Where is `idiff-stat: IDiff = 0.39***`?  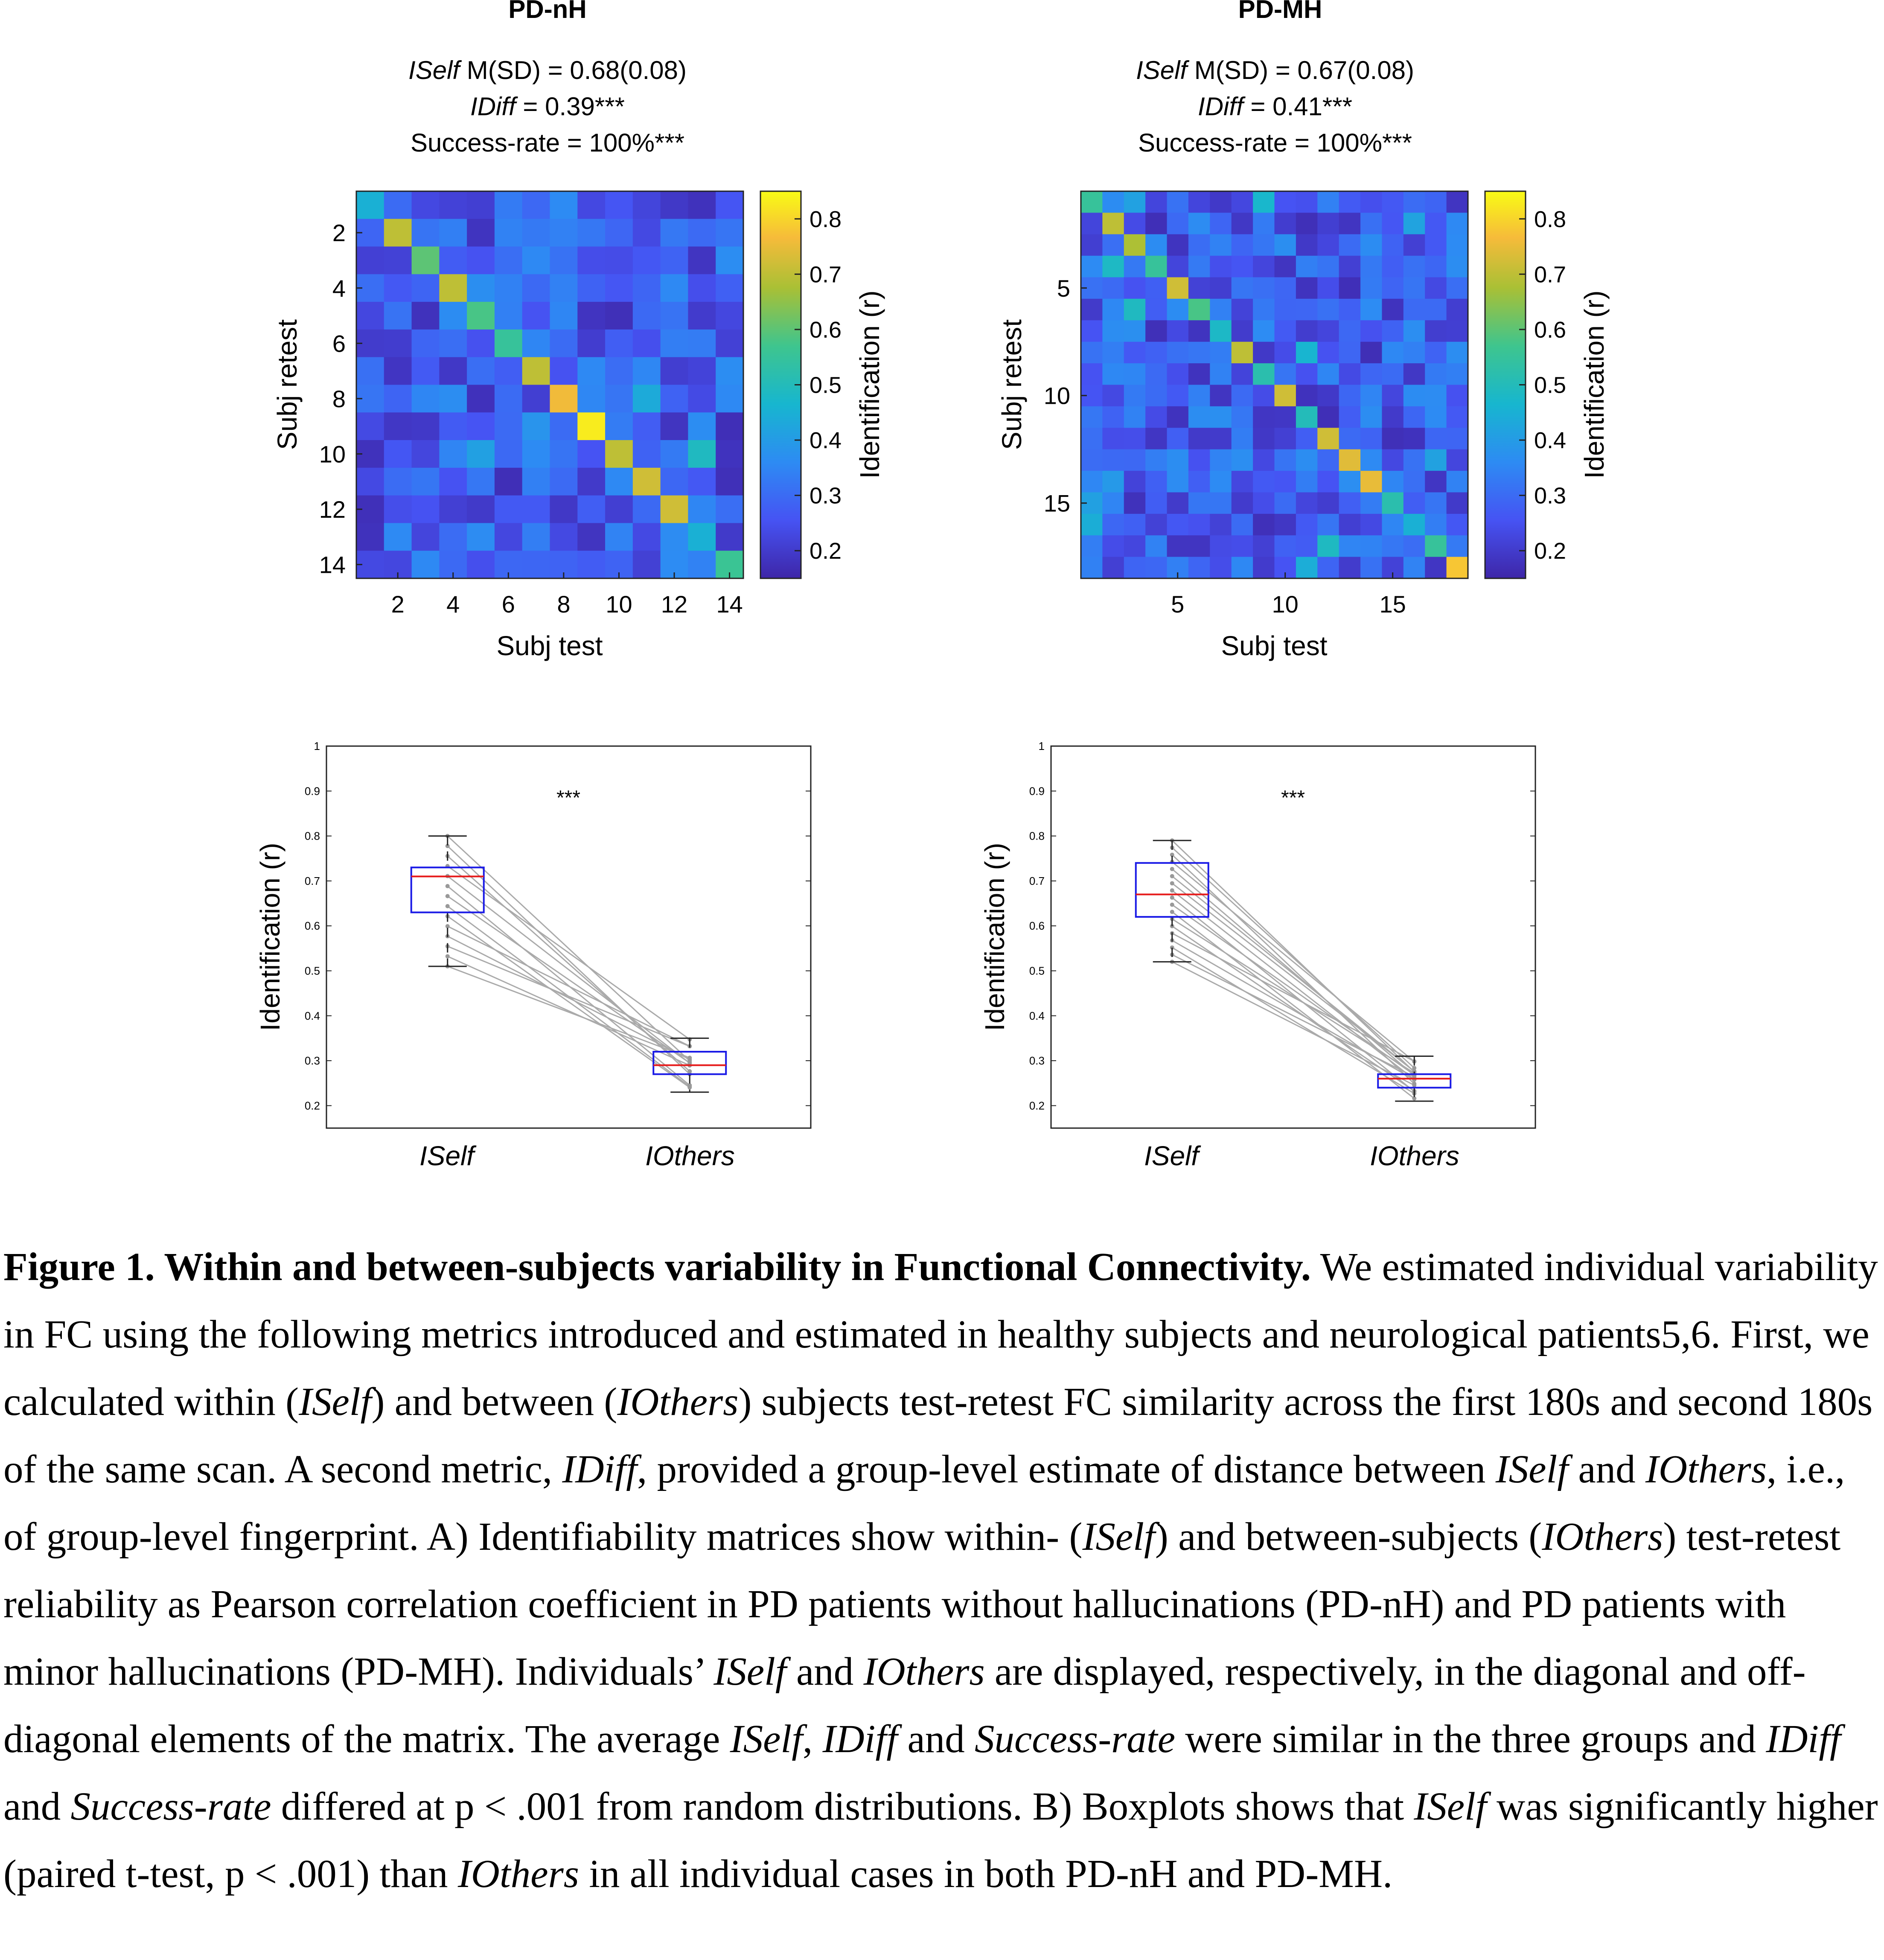
idiff-stat: IDiff = 0.39*** is located at coordinates (547, 106).